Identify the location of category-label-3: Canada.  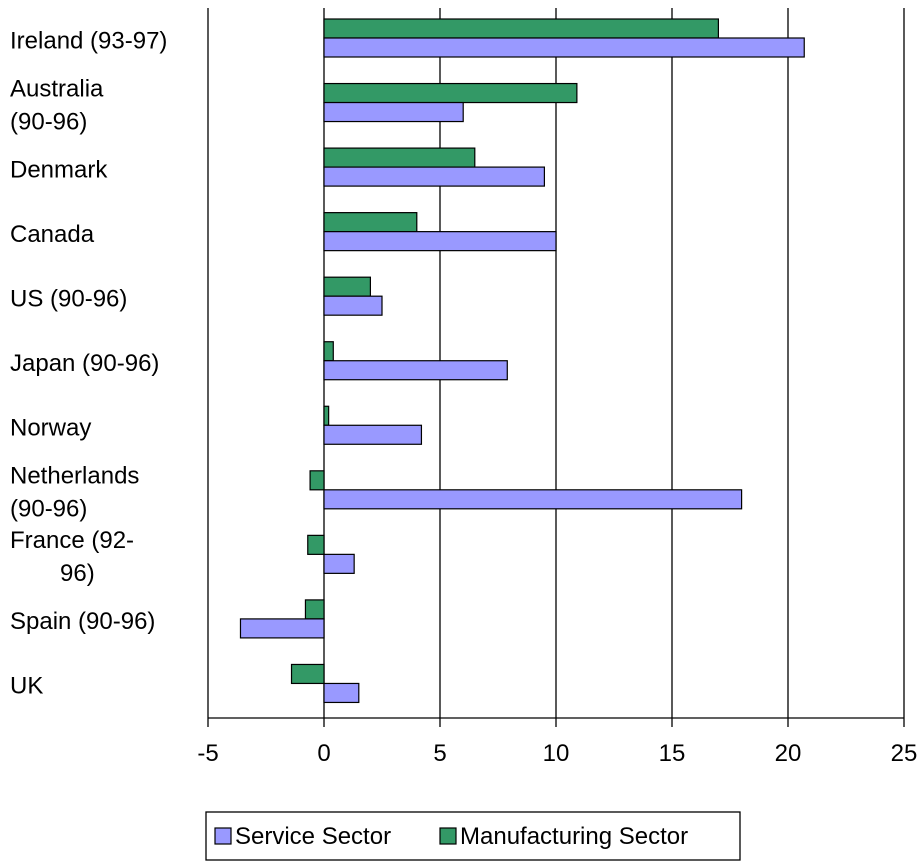
(52, 234).